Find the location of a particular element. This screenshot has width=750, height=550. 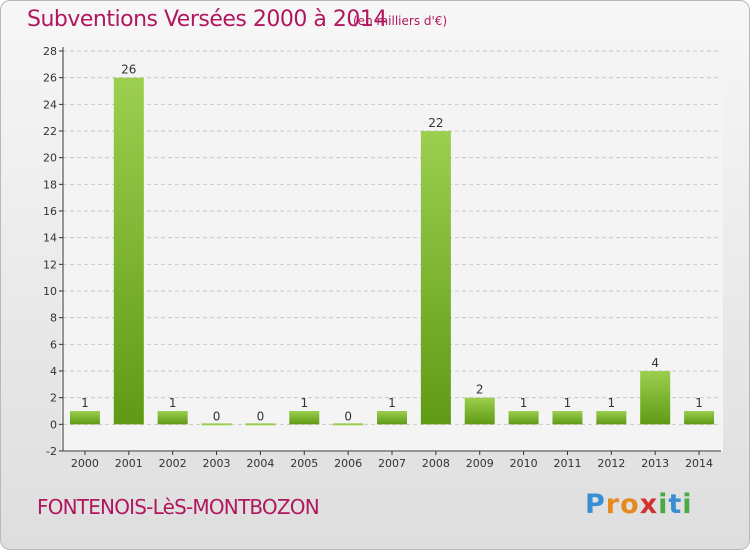

data-label: 22 is located at coordinates (435, 123).